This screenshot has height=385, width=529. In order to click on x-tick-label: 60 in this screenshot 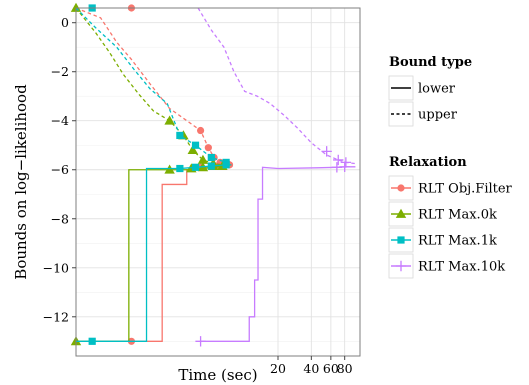, I will do `click(331, 368)`.